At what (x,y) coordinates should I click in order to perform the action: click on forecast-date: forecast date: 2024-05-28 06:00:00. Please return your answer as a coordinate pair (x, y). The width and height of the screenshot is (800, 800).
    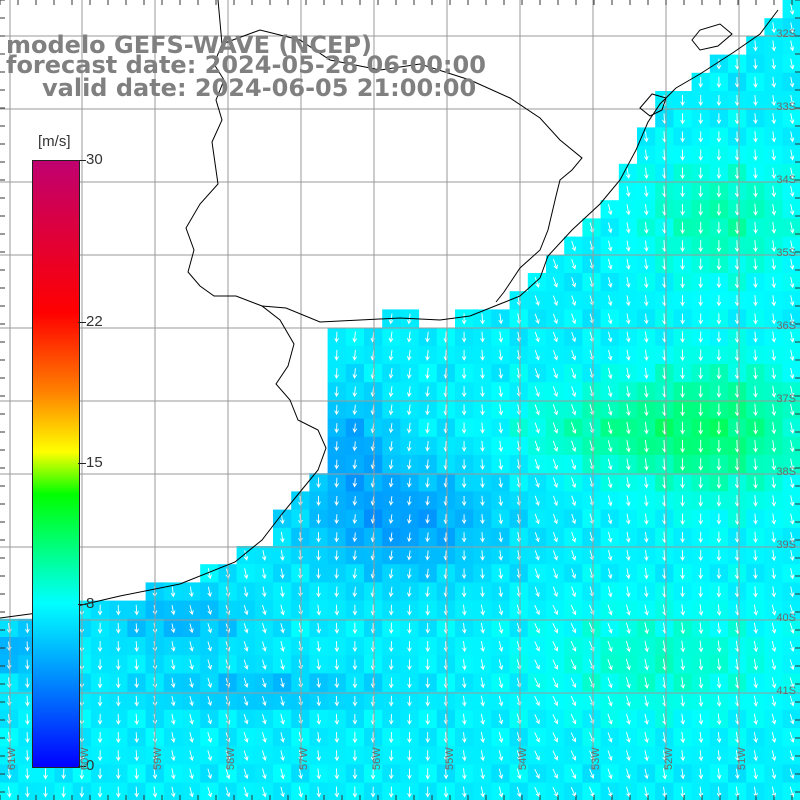
    Looking at the image, I should click on (246, 65).